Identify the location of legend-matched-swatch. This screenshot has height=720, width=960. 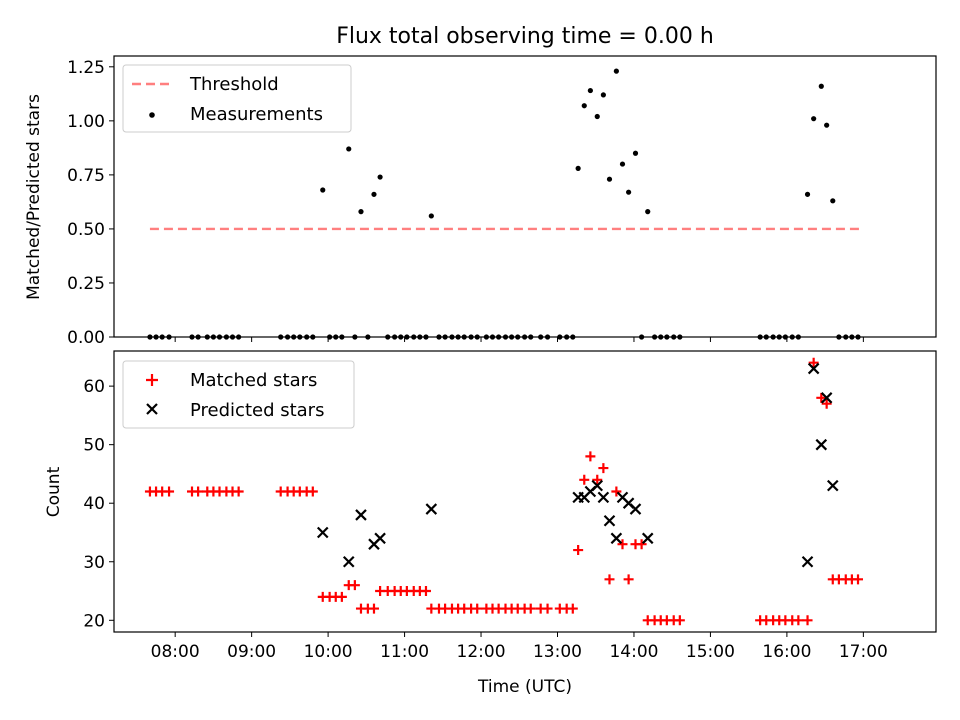
(152, 380).